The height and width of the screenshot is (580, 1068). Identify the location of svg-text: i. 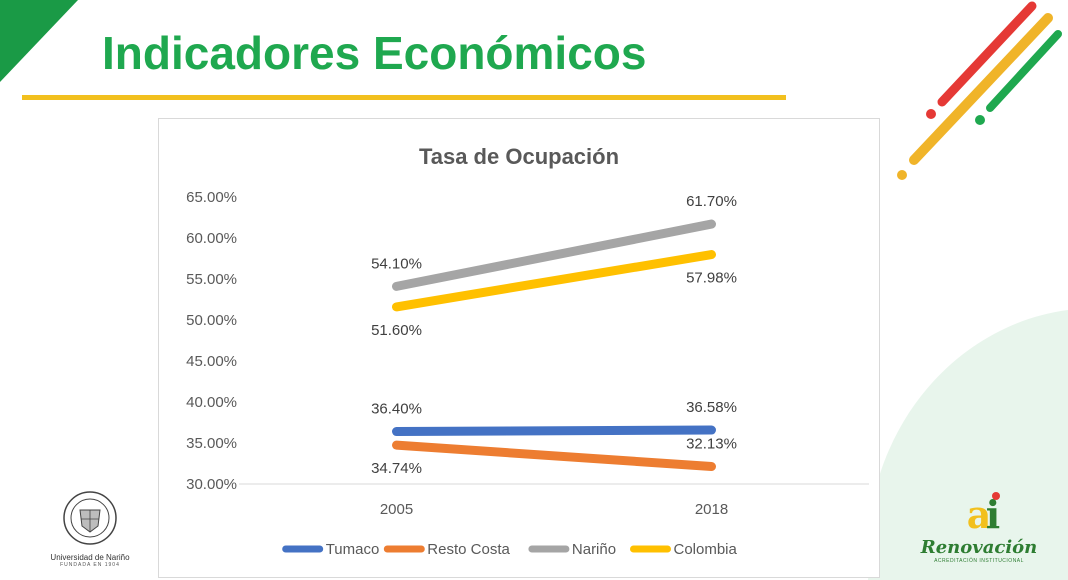
(993, 513).